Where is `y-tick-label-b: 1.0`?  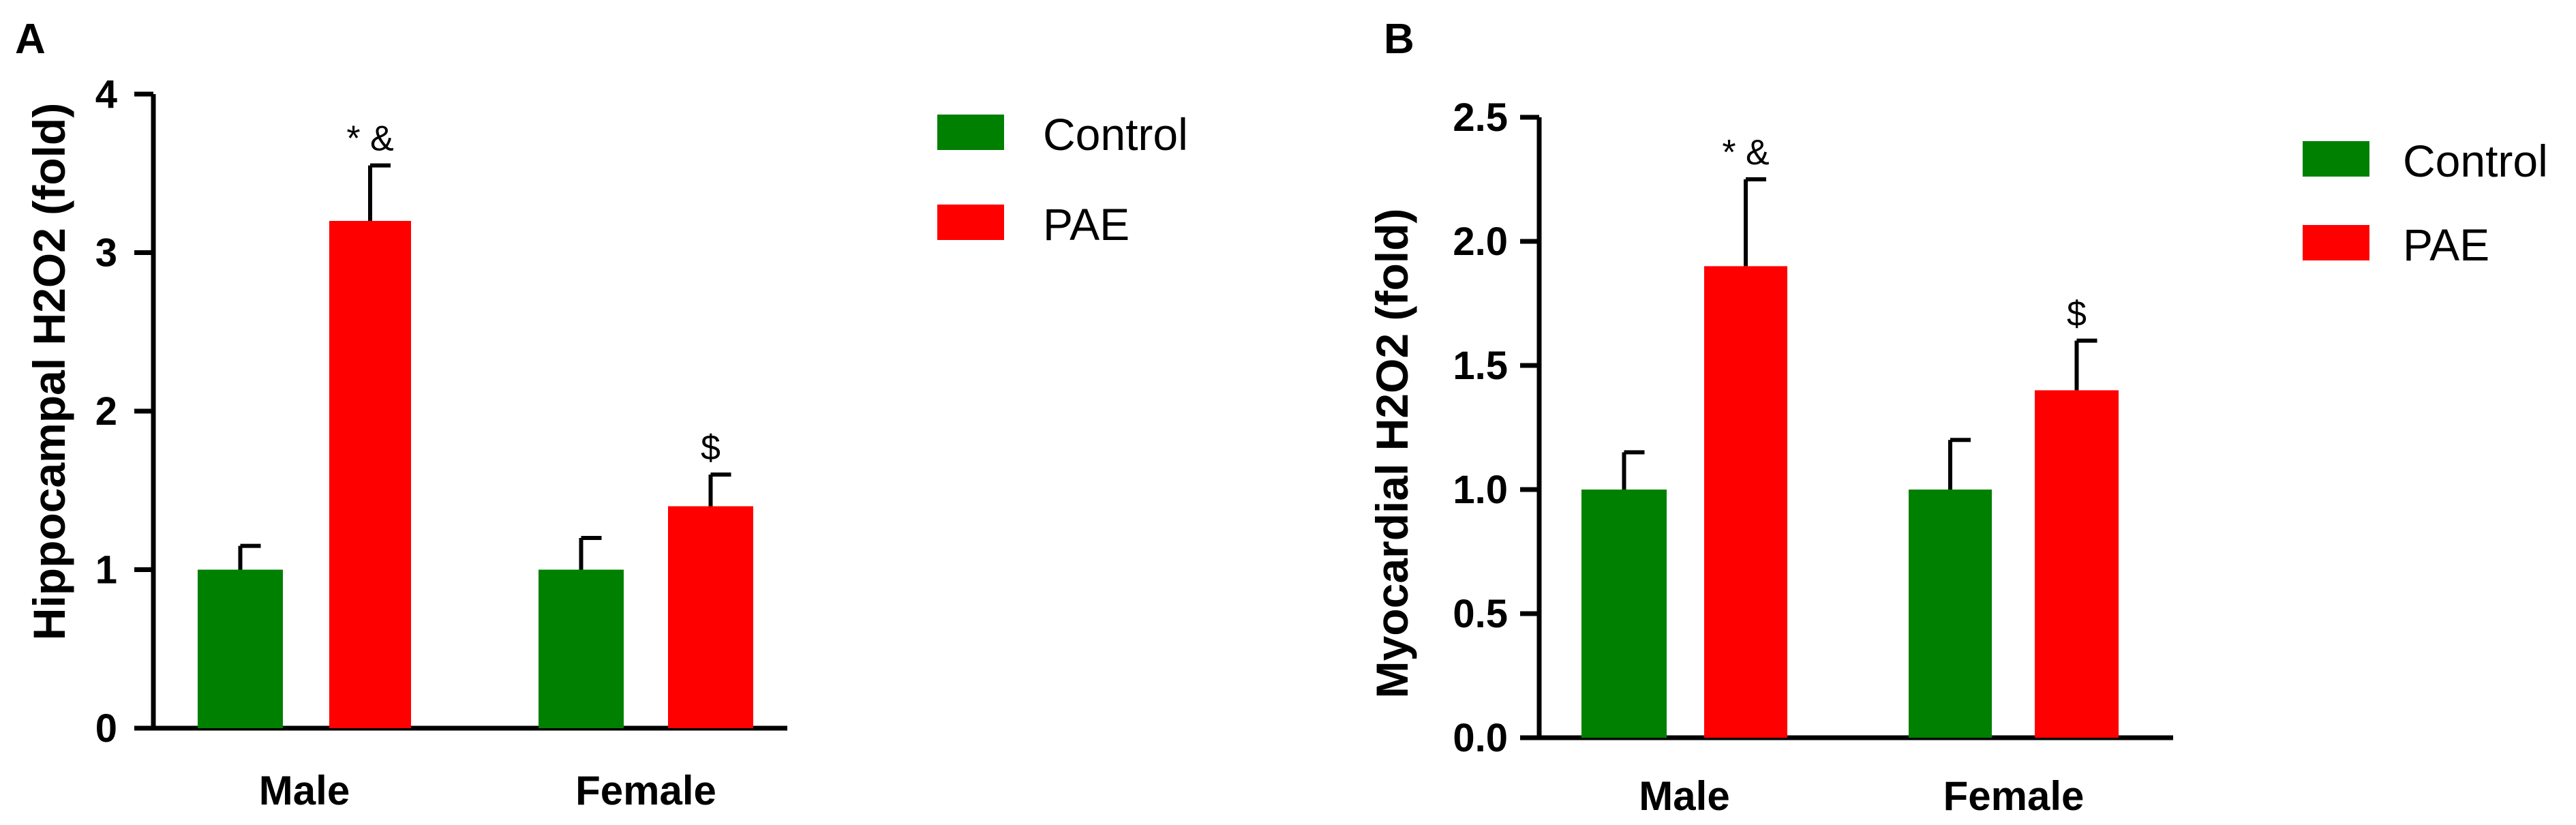 y-tick-label-b: 1.0 is located at coordinates (1481, 490).